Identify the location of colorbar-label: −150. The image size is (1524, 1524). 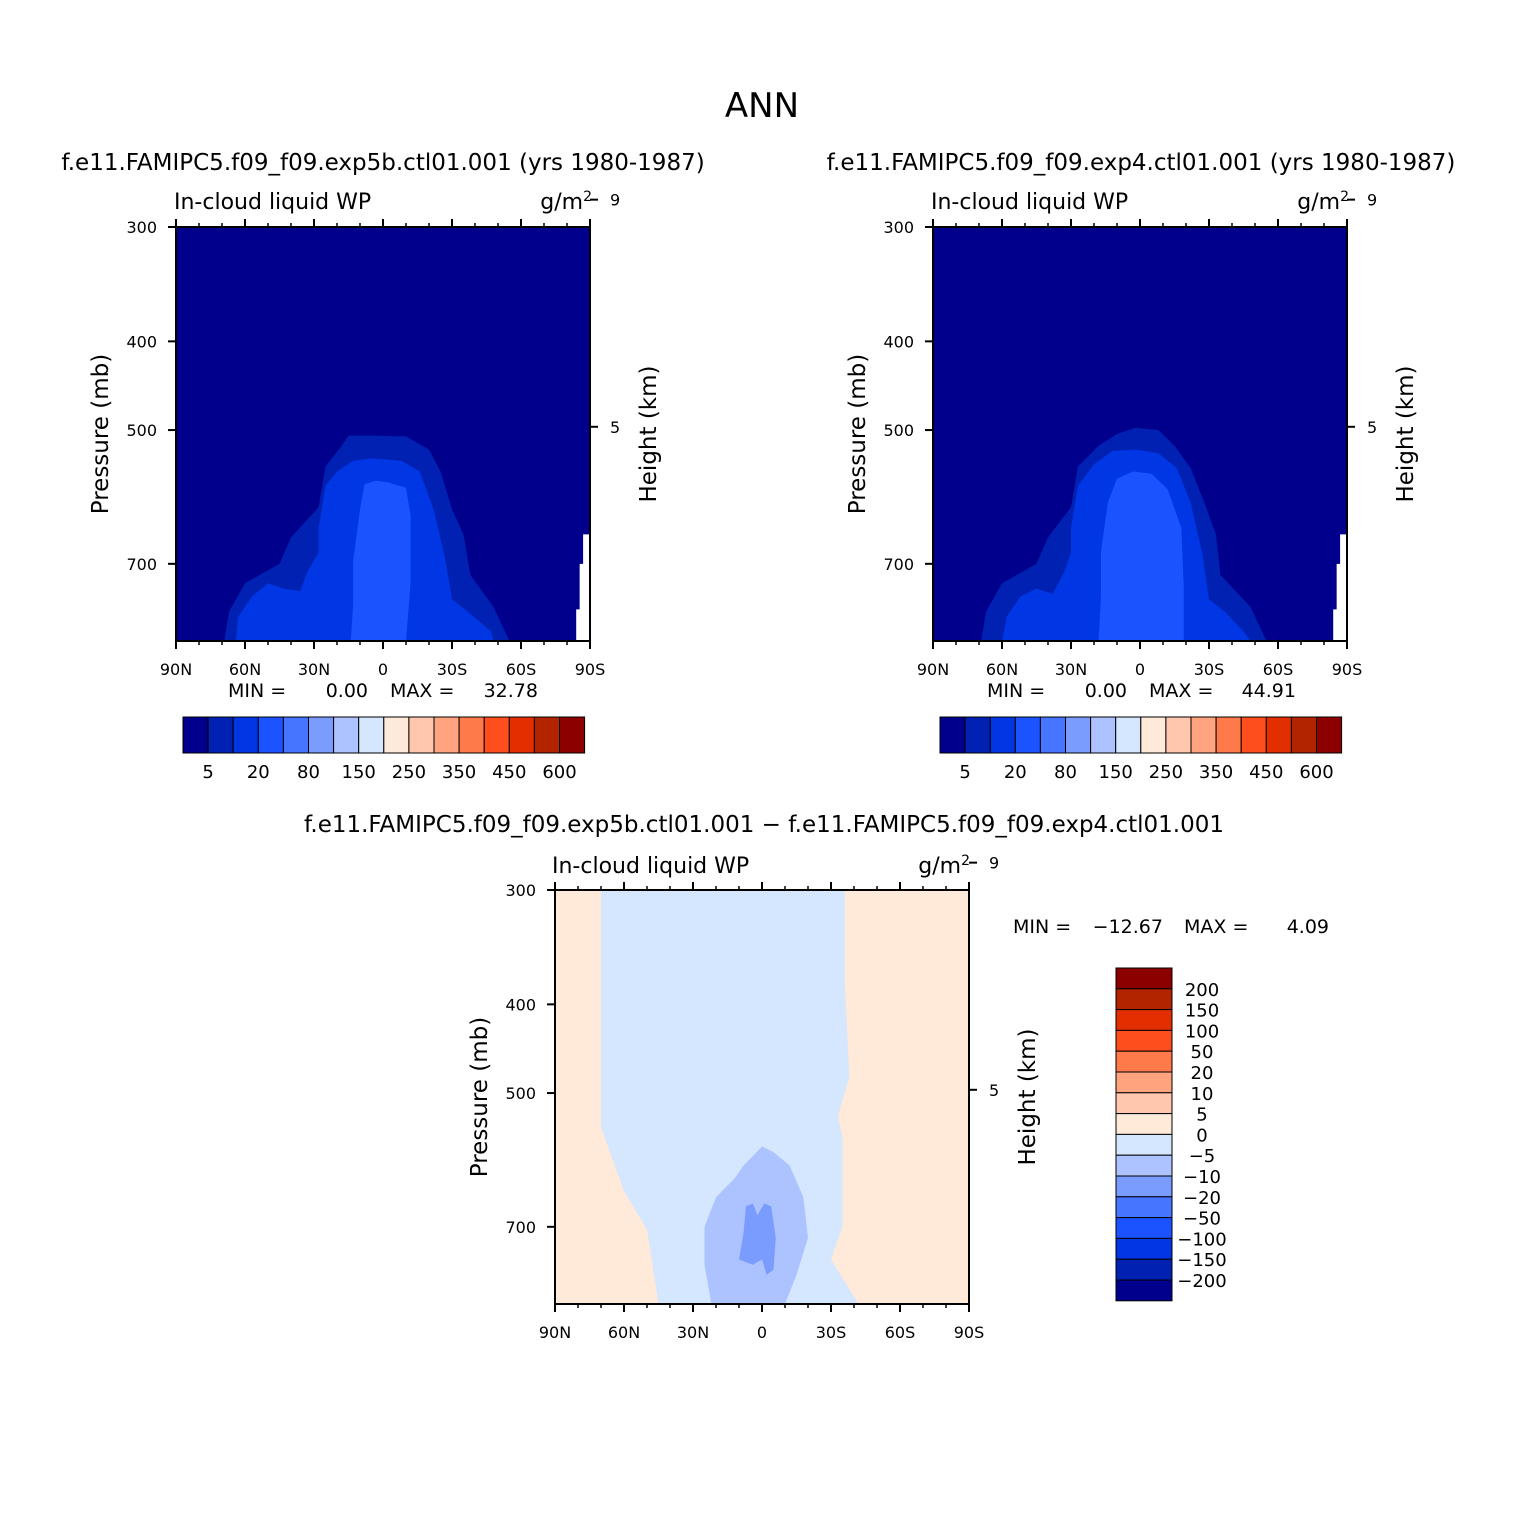
(1201, 1260).